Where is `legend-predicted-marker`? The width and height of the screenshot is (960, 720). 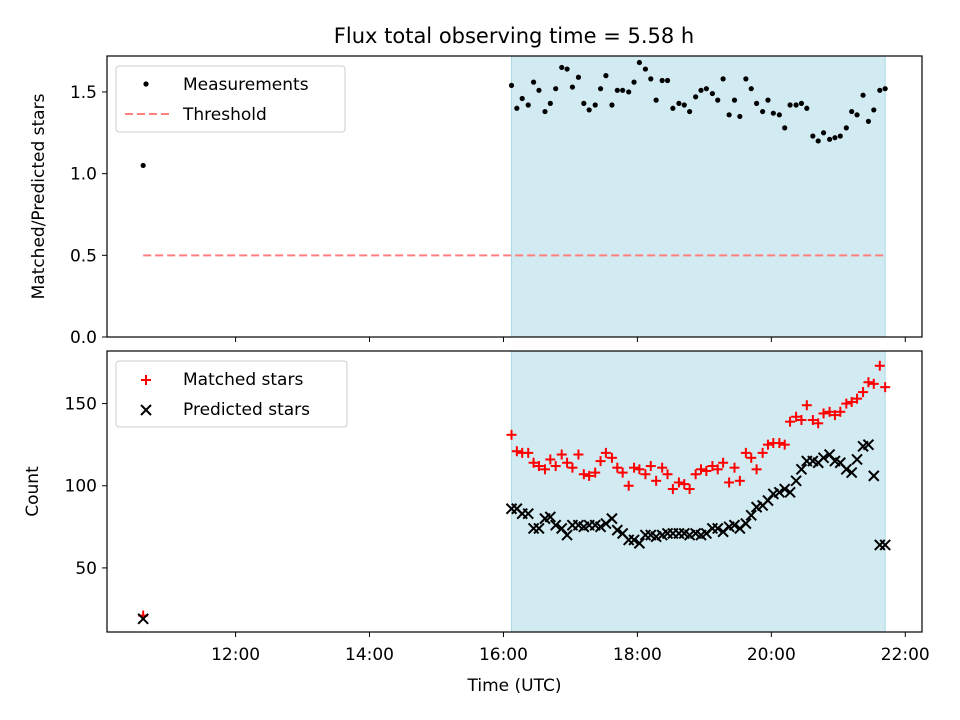 legend-predicted-marker is located at coordinates (146, 410).